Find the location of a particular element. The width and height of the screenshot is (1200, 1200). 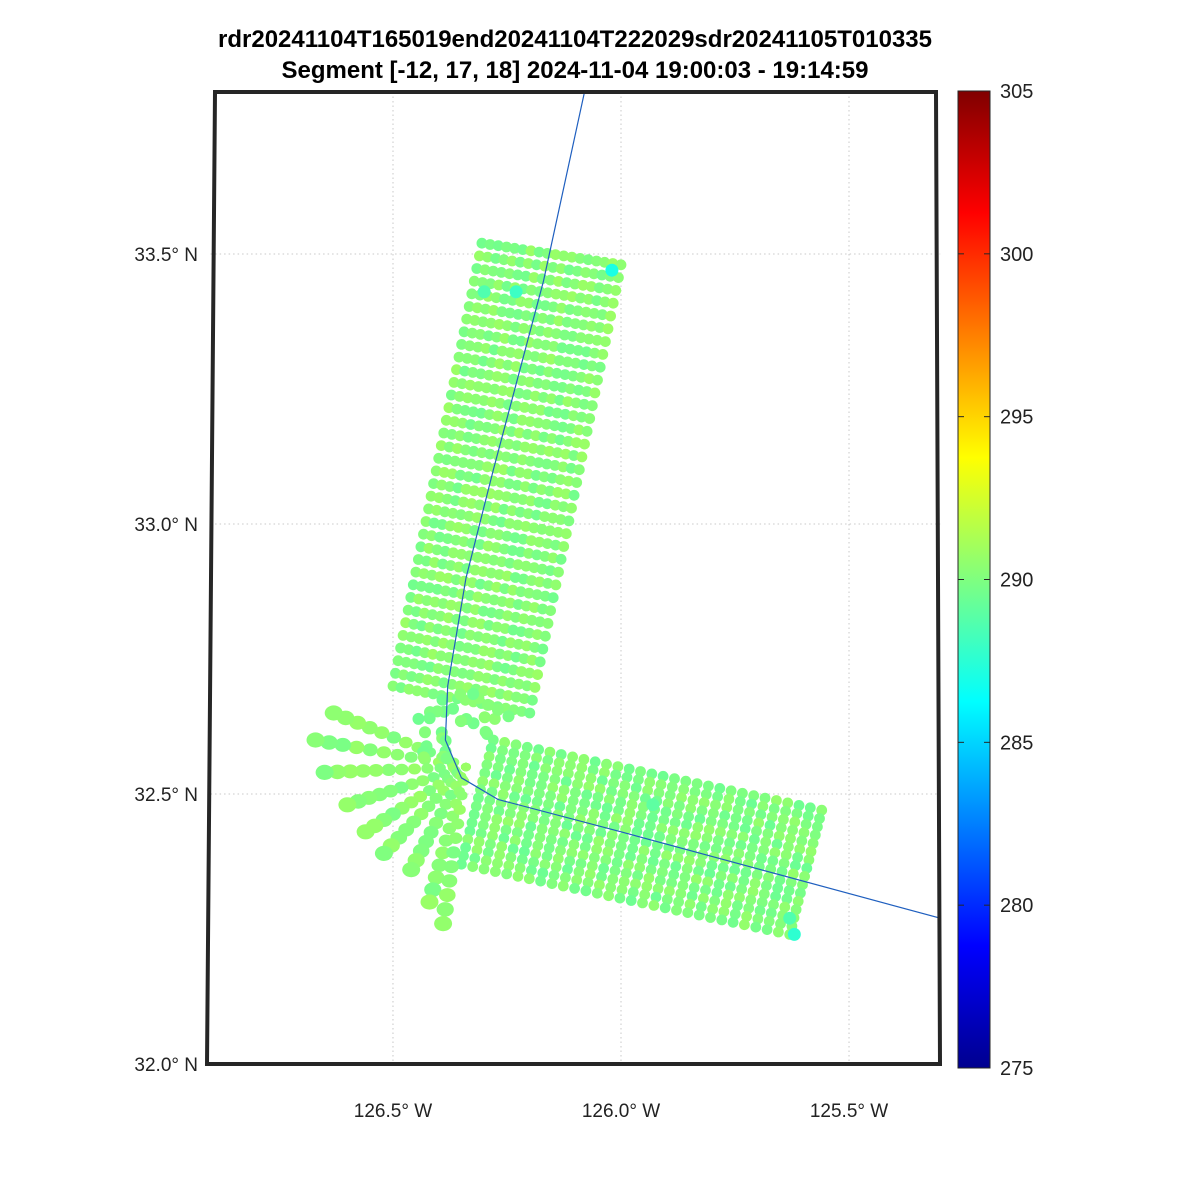

colorbar-tick-label-5: 300 is located at coordinates (1016, 255).